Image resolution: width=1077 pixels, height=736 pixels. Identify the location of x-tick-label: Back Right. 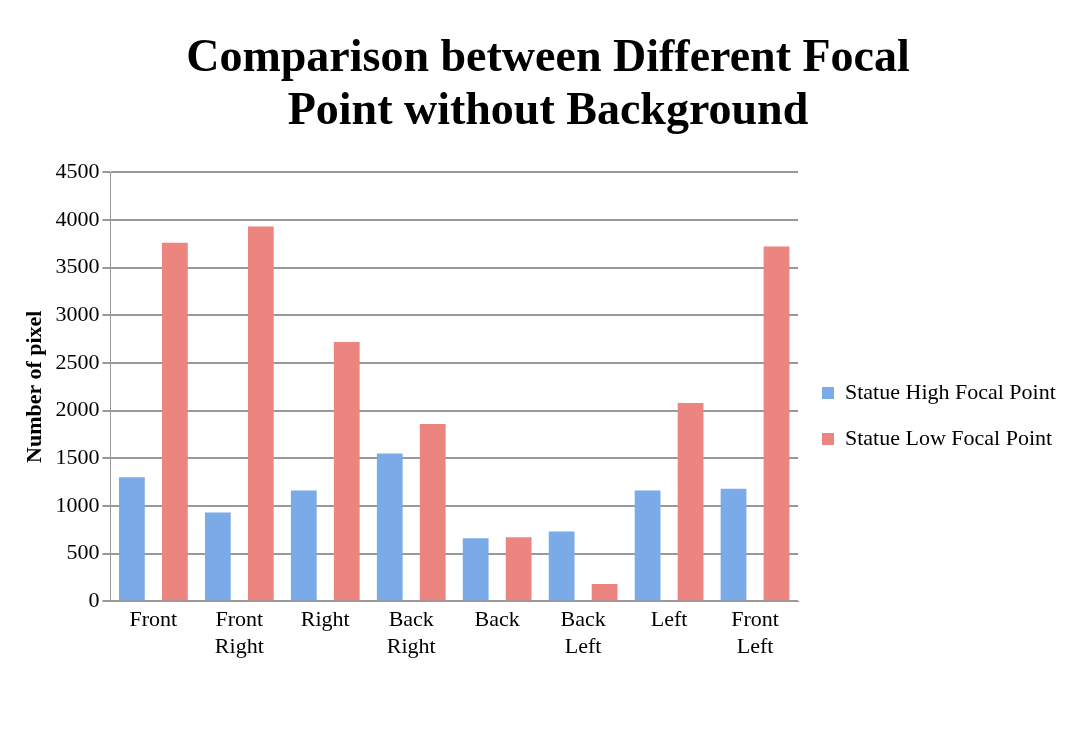
(411, 631).